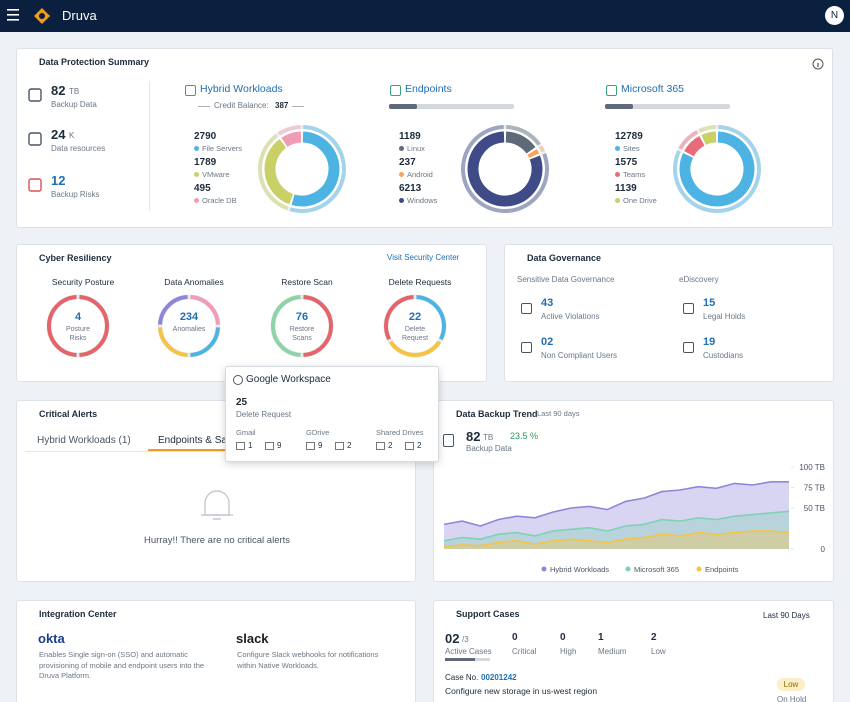 This screenshot has width=850, height=702. I want to click on bell-shape, so click(217, 503).